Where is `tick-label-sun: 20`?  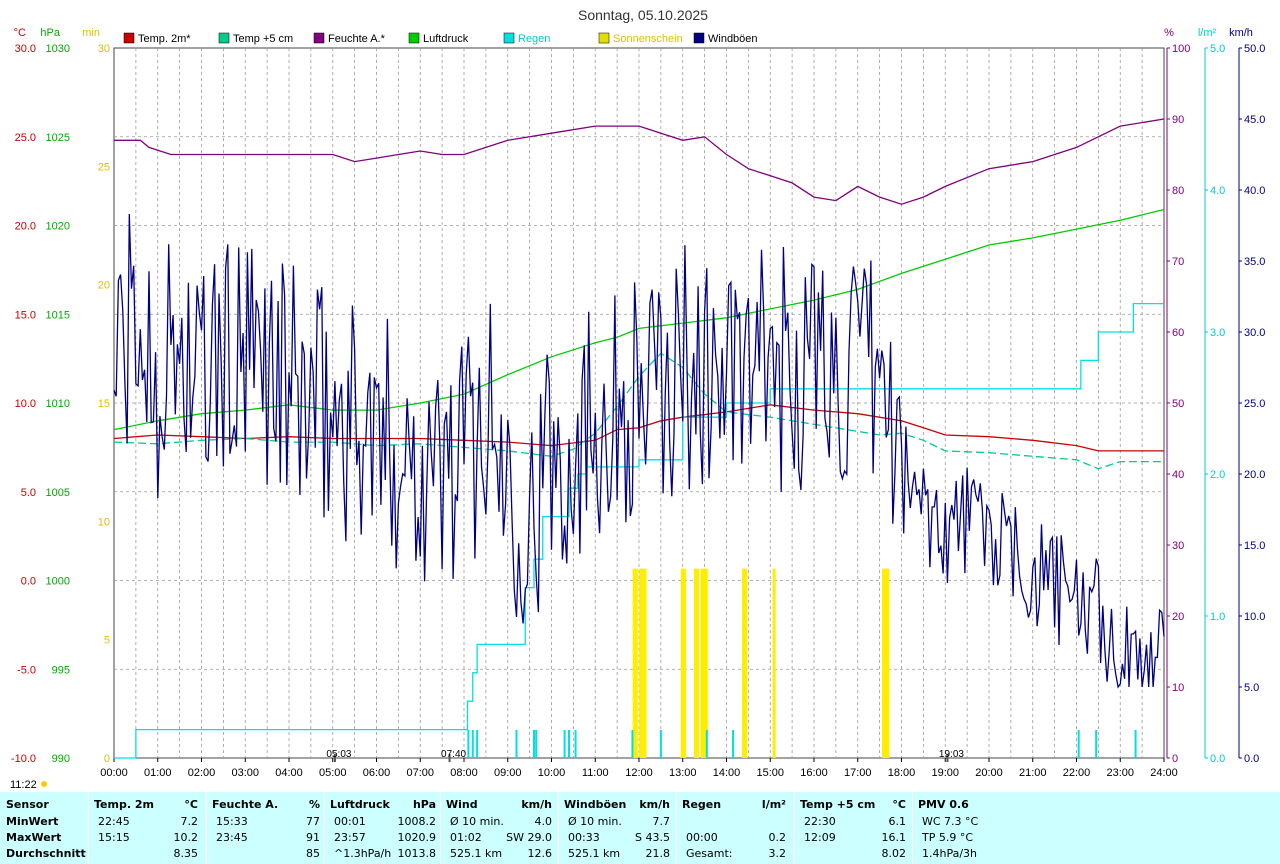 tick-label-sun: 20 is located at coordinates (104, 286).